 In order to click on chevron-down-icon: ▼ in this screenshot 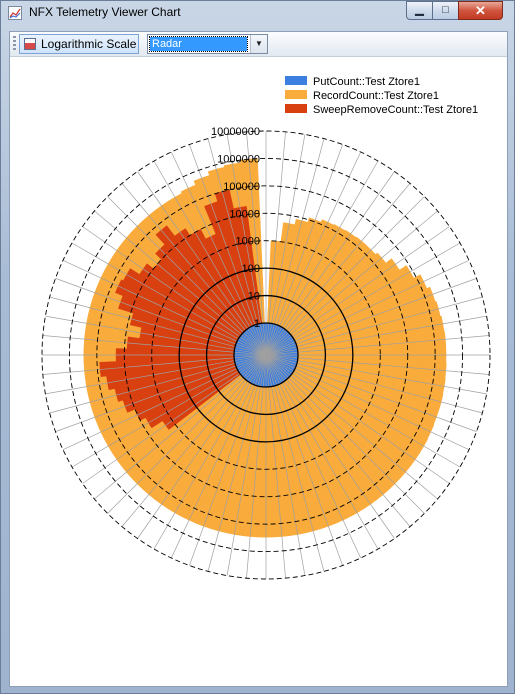, I will do `click(258, 44)`.